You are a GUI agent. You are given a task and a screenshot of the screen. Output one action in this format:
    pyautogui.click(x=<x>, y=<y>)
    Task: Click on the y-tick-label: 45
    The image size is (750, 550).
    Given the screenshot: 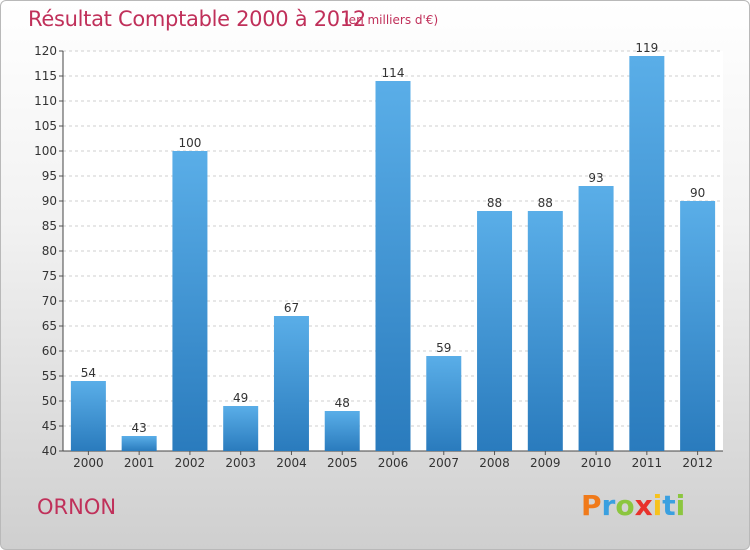 What is the action you would take?
    pyautogui.click(x=49, y=426)
    